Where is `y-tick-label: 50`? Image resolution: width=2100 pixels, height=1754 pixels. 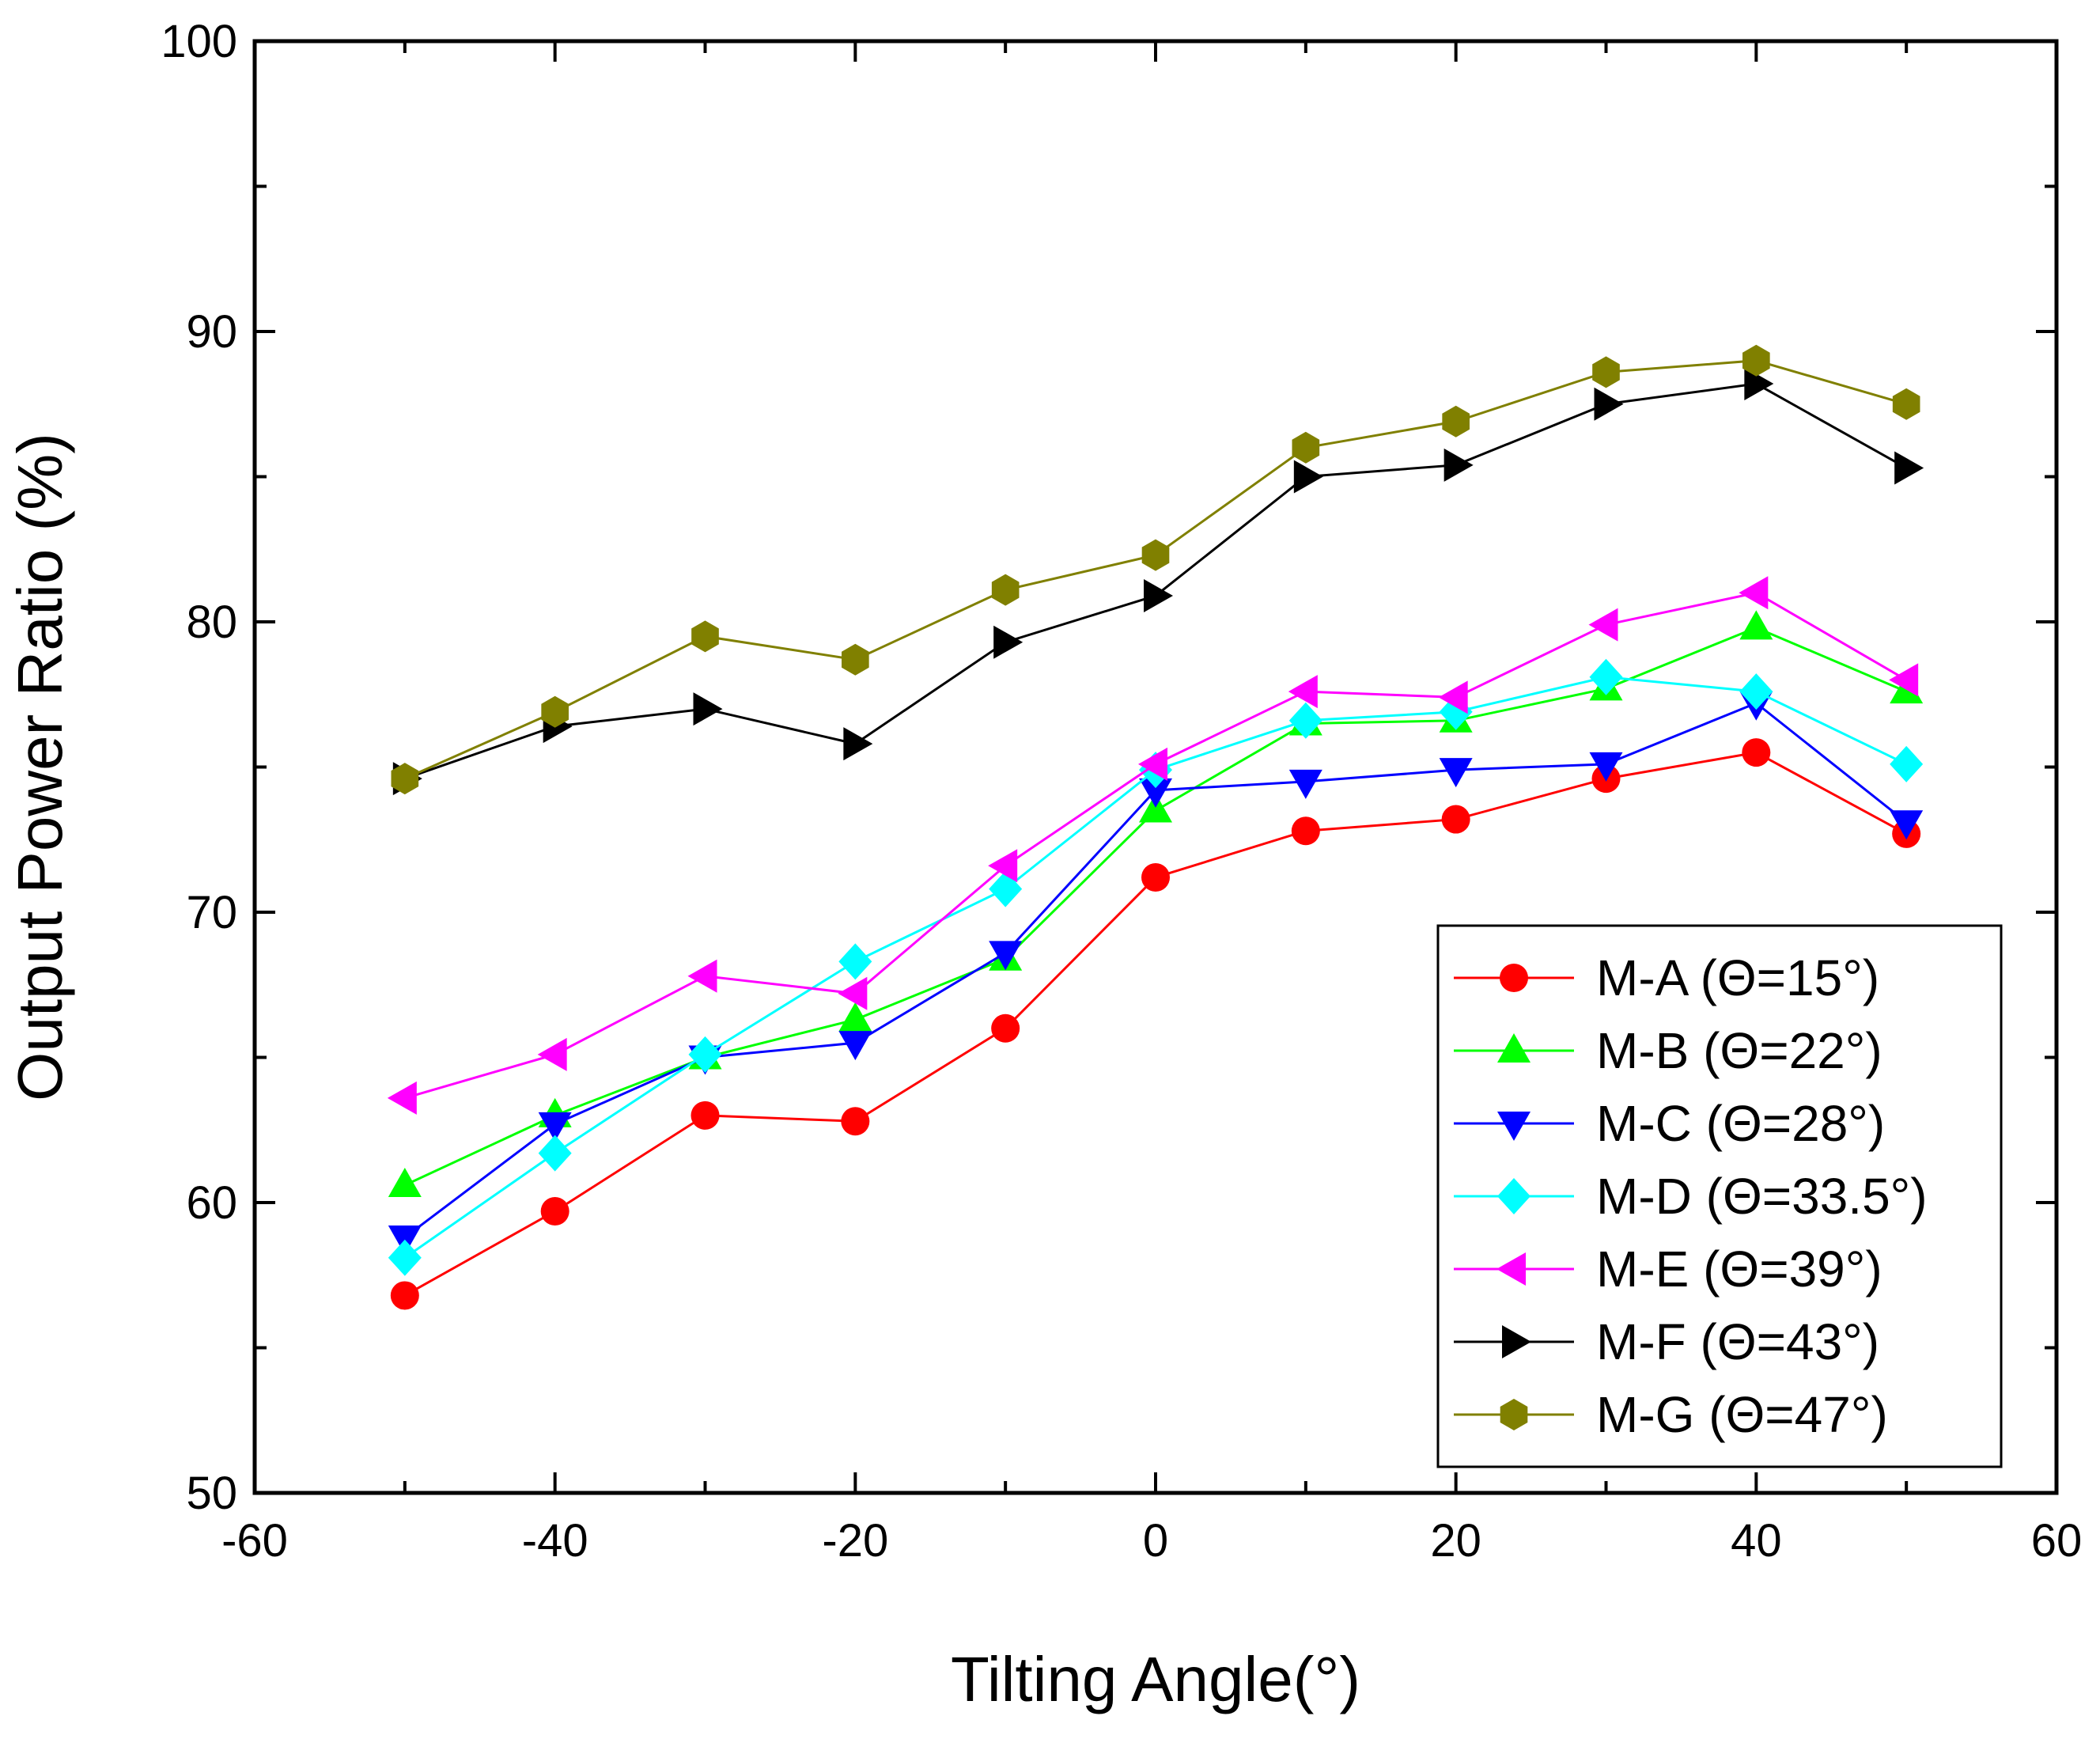 y-tick-label: 50 is located at coordinates (211, 1493).